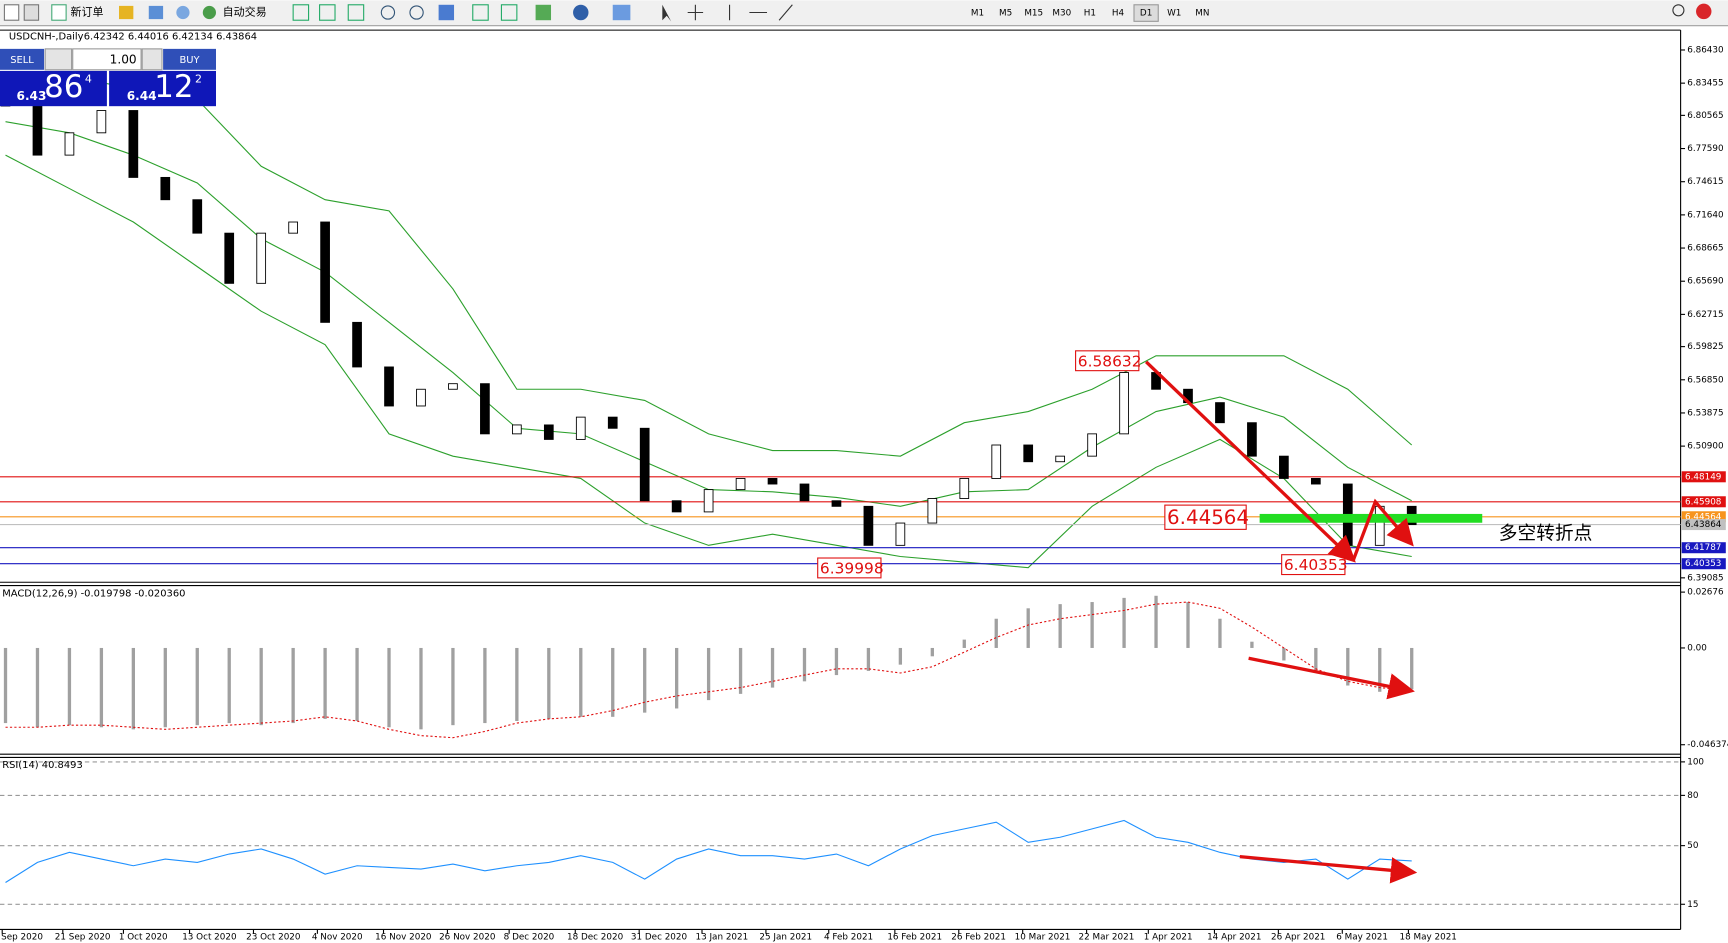  I want to click on y-tick-label: 6.71640, so click(1705, 215).